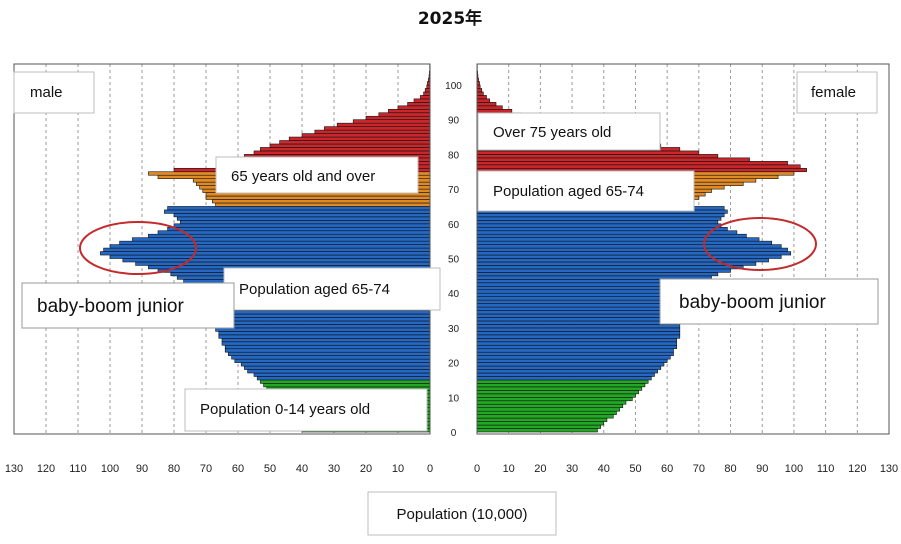 The width and height of the screenshot is (901, 544). What do you see at coordinates (454, 433) in the screenshot?
I see `age-tick-label: 0` at bounding box center [454, 433].